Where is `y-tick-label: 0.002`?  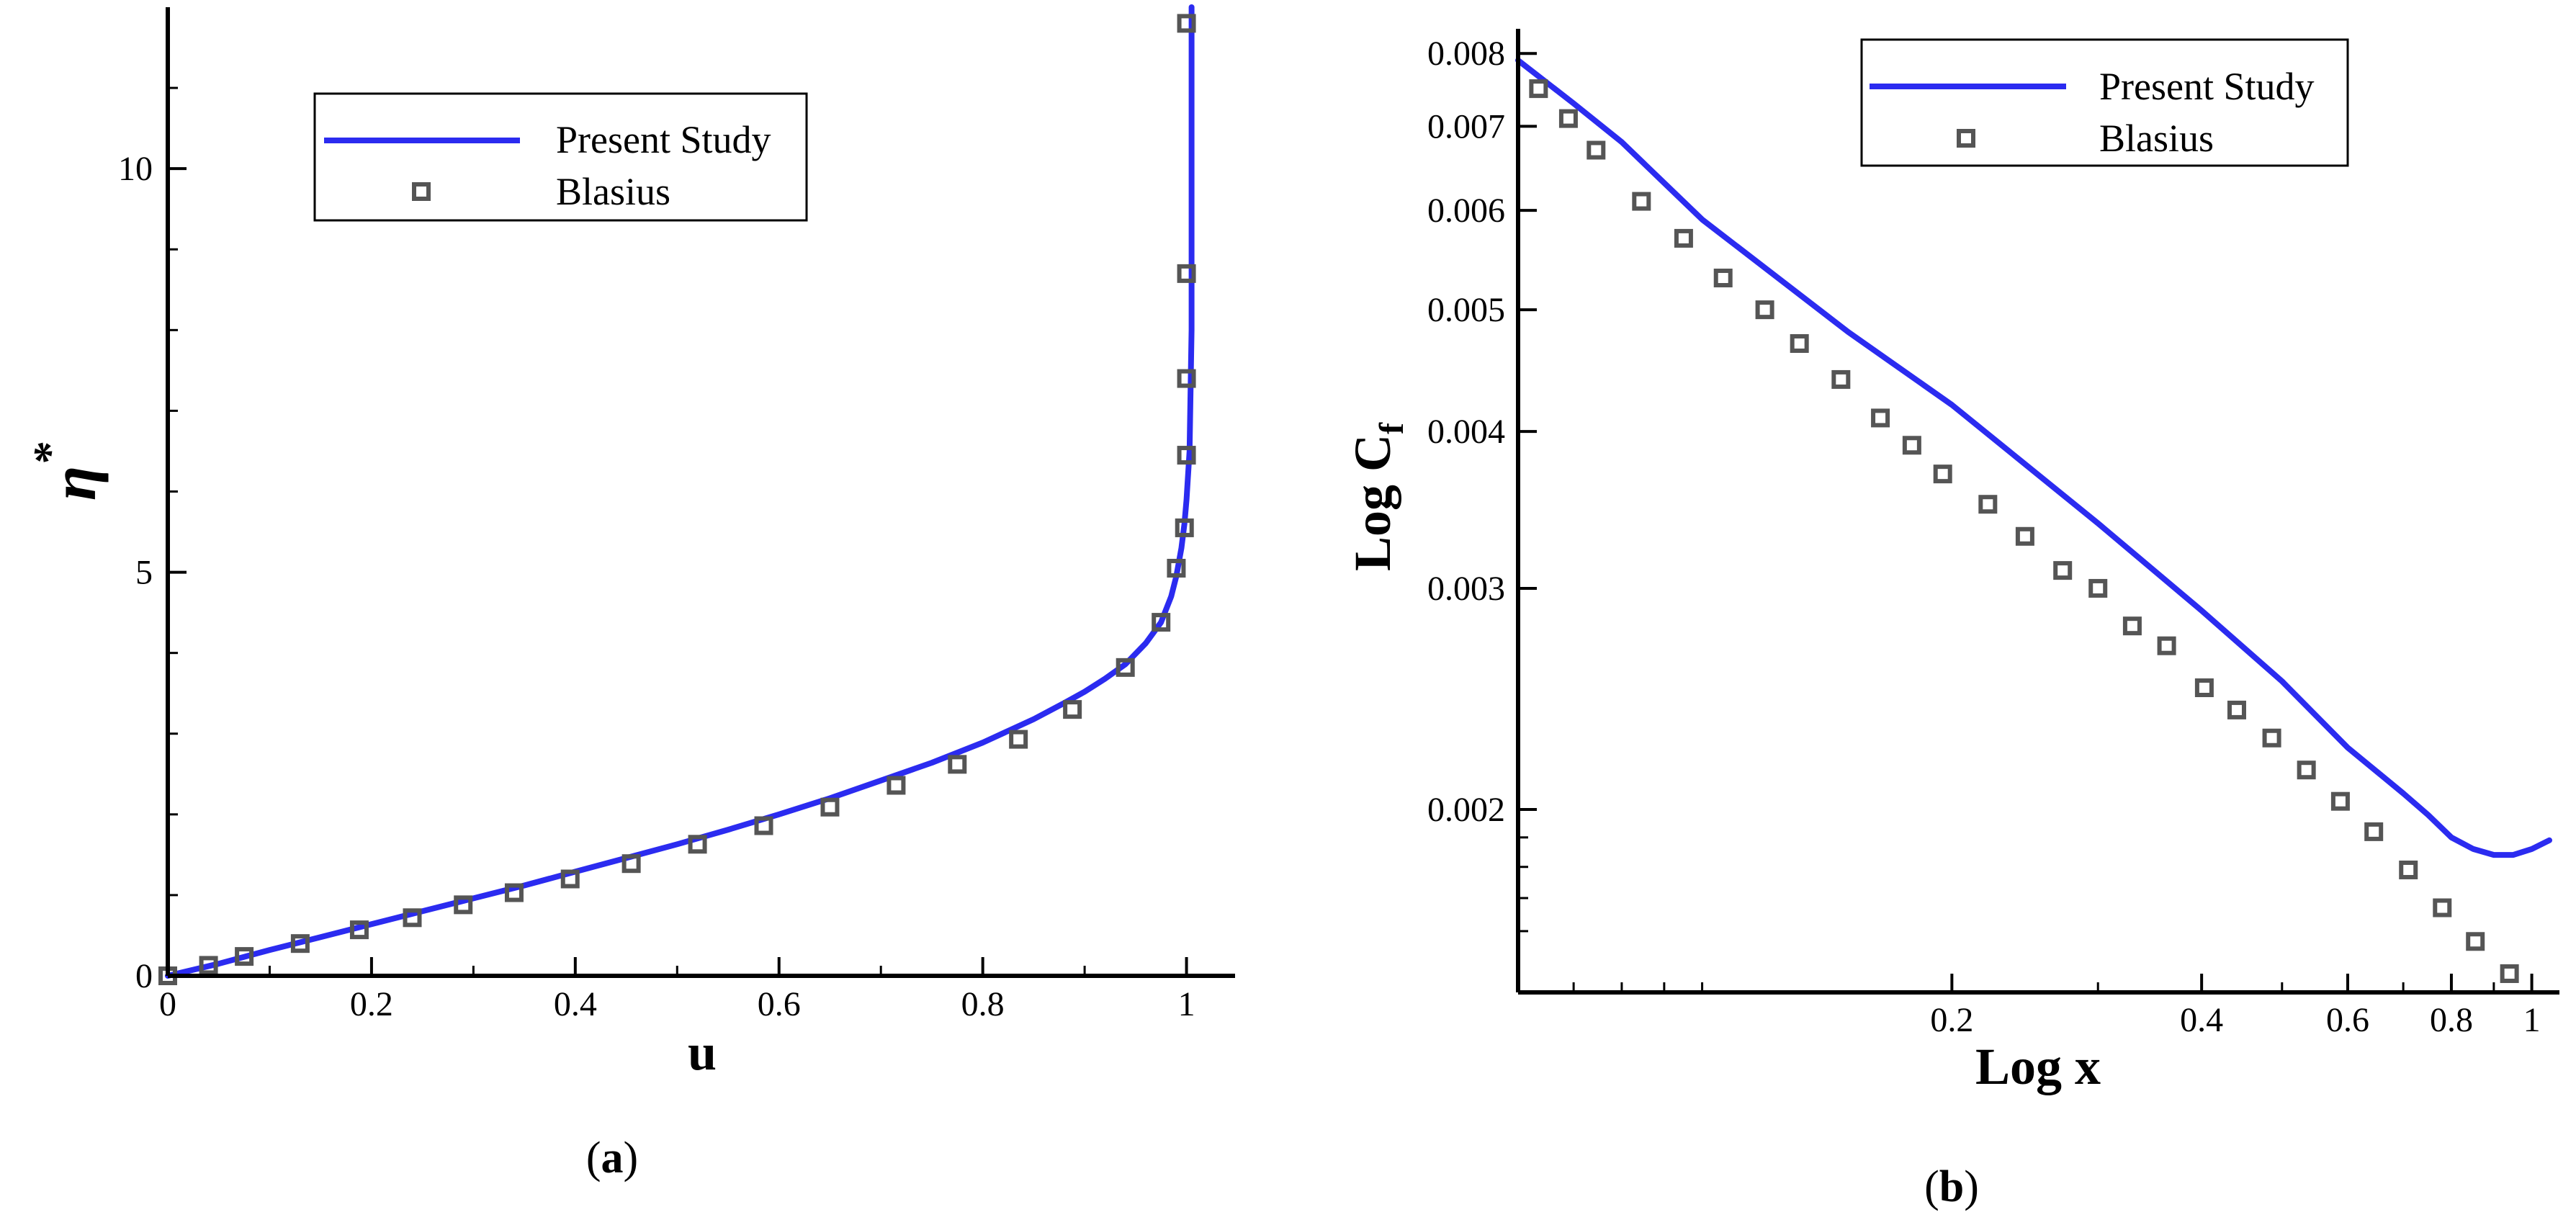 y-tick-label: 0.002 is located at coordinates (1466, 810).